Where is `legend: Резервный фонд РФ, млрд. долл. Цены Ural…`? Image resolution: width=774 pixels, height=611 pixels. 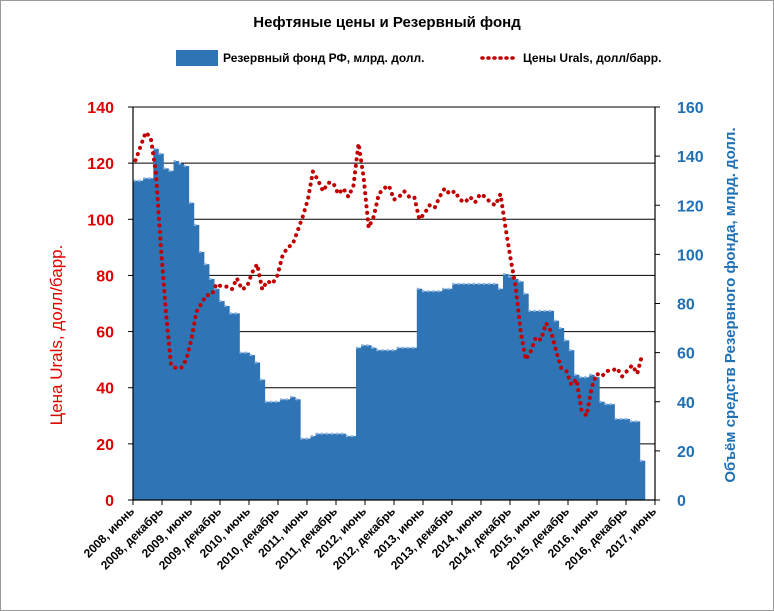
legend: Резервный фонд РФ, млрд. долл. Цены Ural… is located at coordinates (418, 58).